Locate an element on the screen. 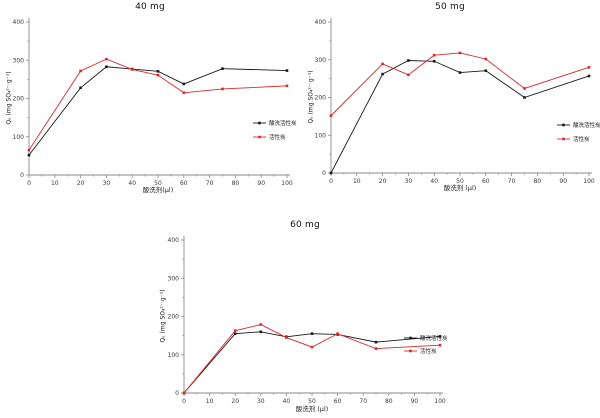 The width and height of the screenshot is (600, 418). chart-title: 50 mg is located at coordinates (450, 7).